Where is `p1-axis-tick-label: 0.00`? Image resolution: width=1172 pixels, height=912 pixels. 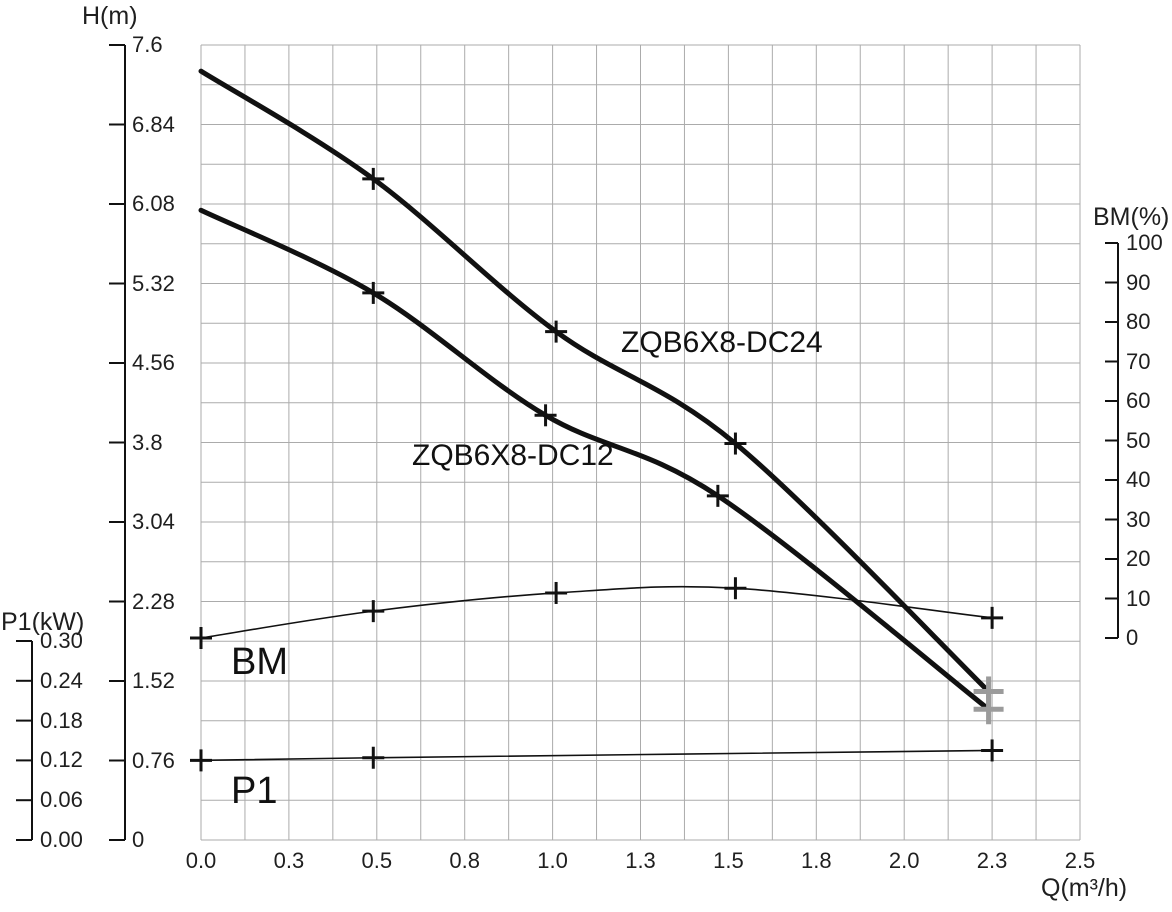 p1-axis-tick-label: 0.00 is located at coordinates (61, 839).